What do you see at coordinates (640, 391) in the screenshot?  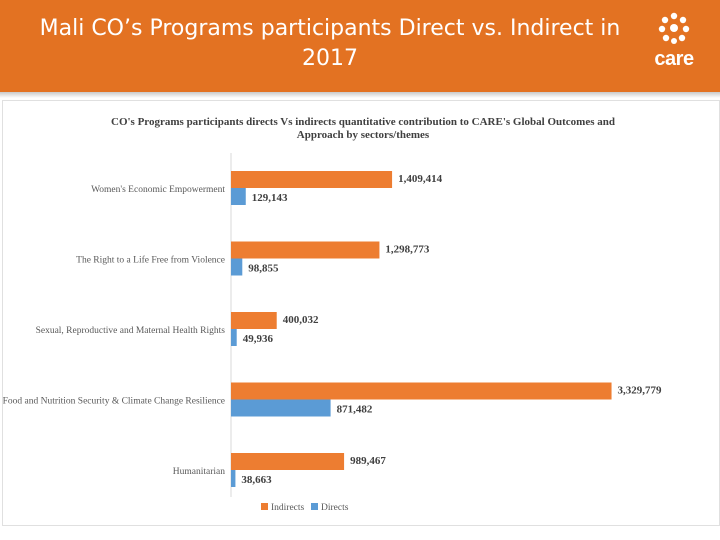 I see `data-label-indirects: 3,329,779` at bounding box center [640, 391].